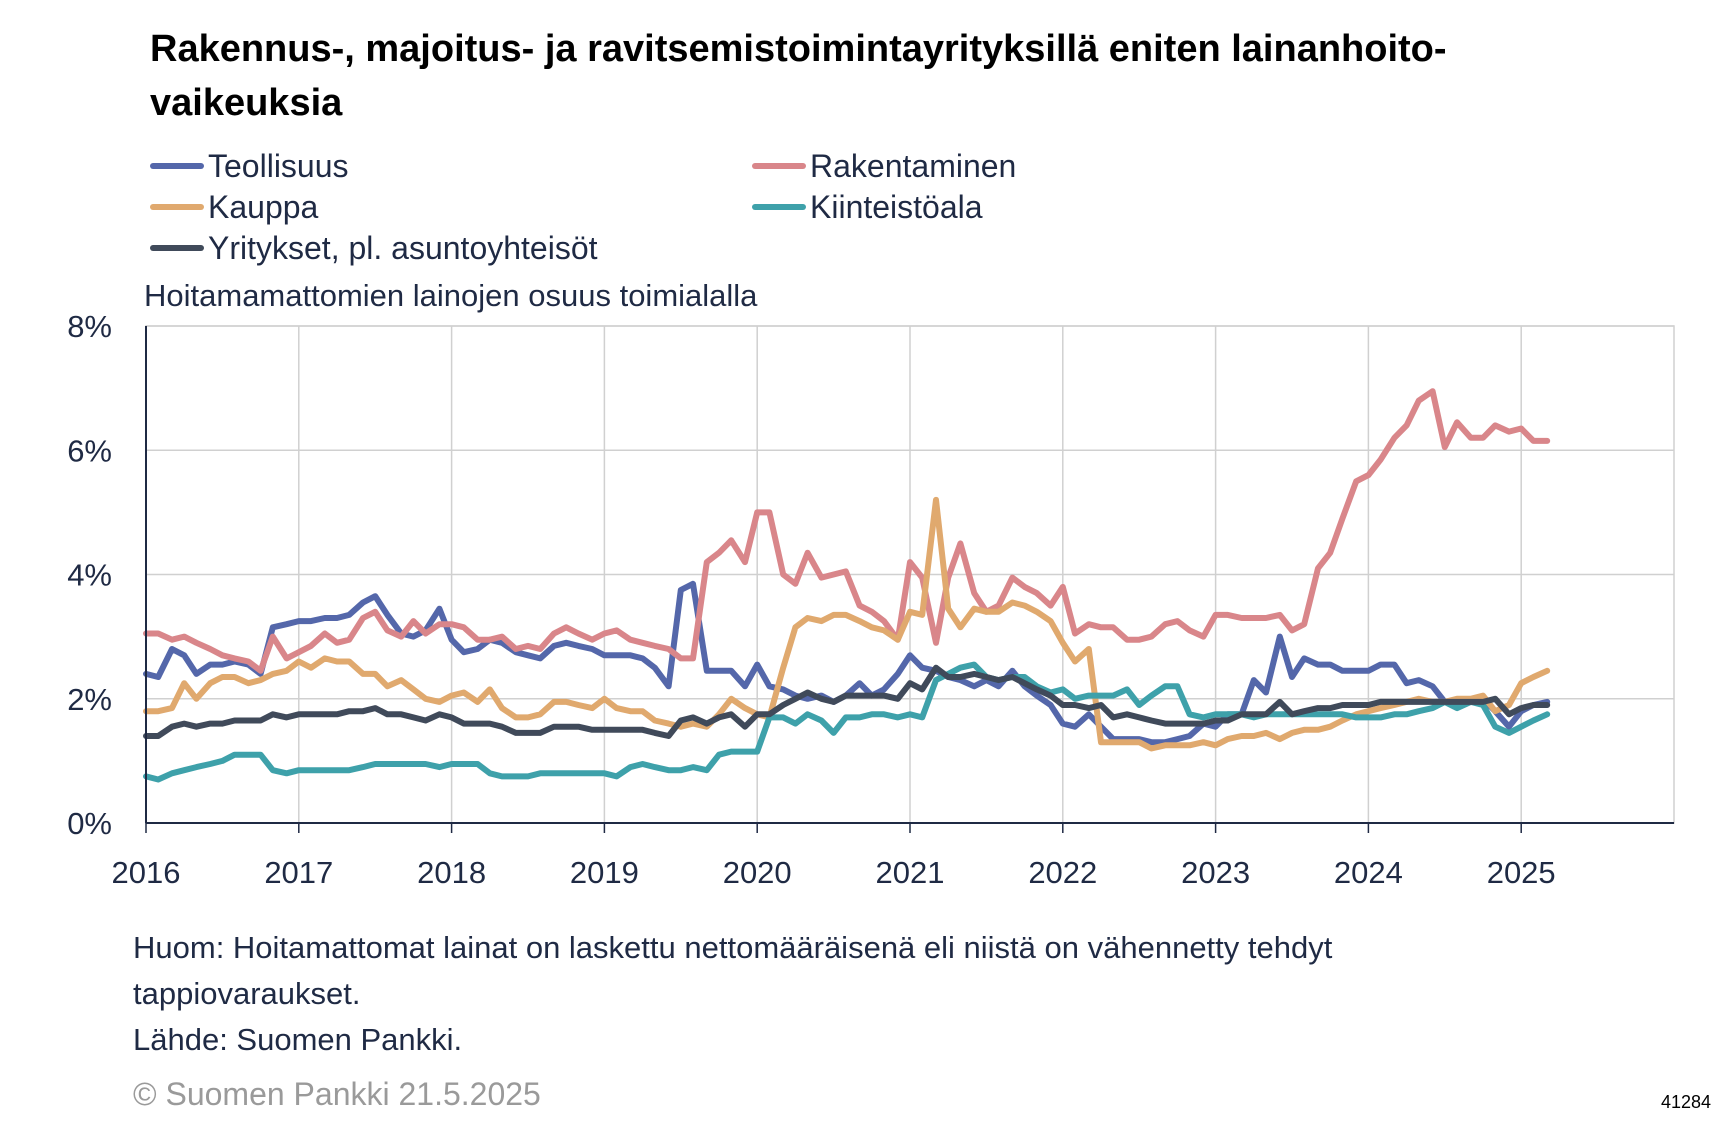  I want to click on source-note: Lähde: Suomen Pankki., so click(298, 1039).